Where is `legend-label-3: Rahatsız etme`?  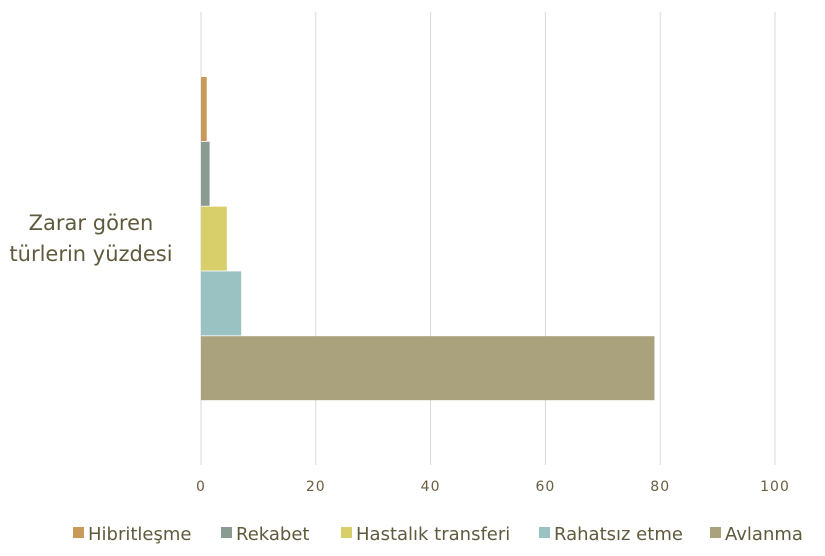
legend-label-3: Rahatsız etme is located at coordinates (618, 534).